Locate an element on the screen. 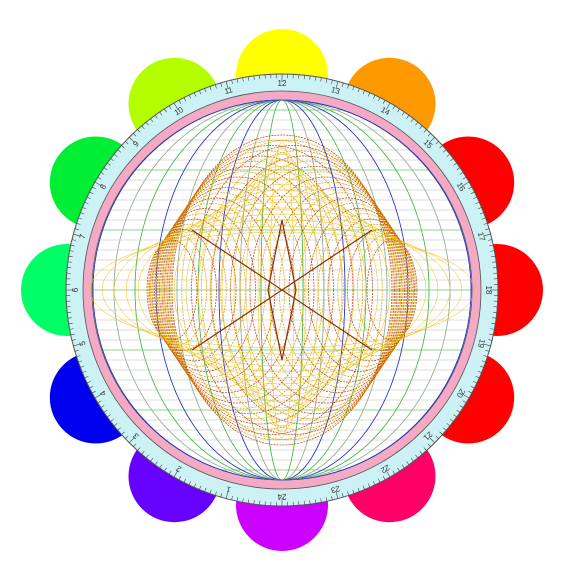 Image resolution: width=565 pixels, height=572 pixels. hour-label: 13 is located at coordinates (335, 90).